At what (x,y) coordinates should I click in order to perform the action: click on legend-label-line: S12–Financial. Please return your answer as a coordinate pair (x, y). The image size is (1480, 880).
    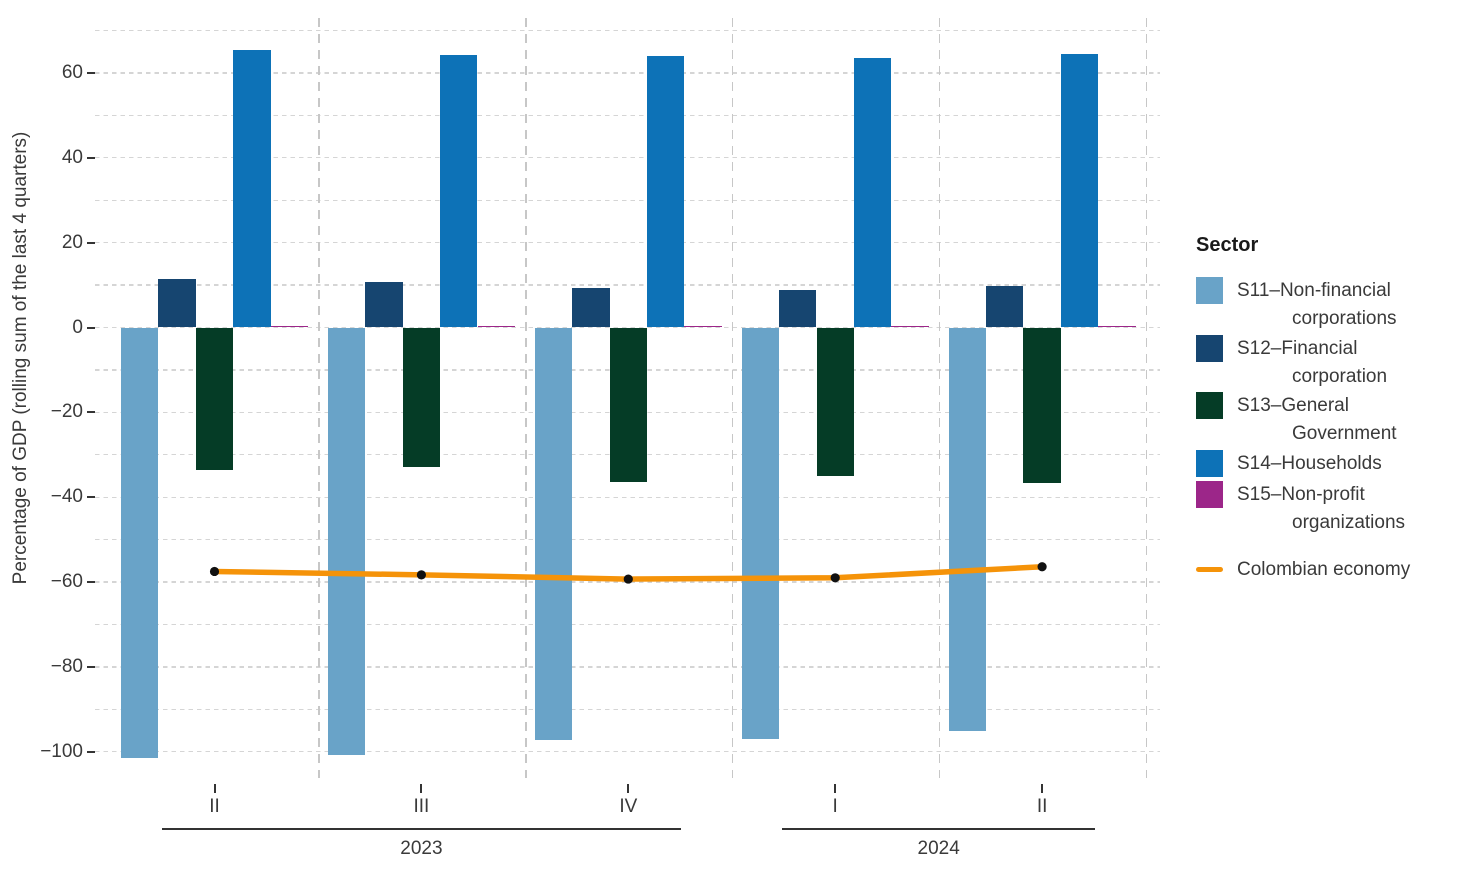
    Looking at the image, I should click on (1297, 348).